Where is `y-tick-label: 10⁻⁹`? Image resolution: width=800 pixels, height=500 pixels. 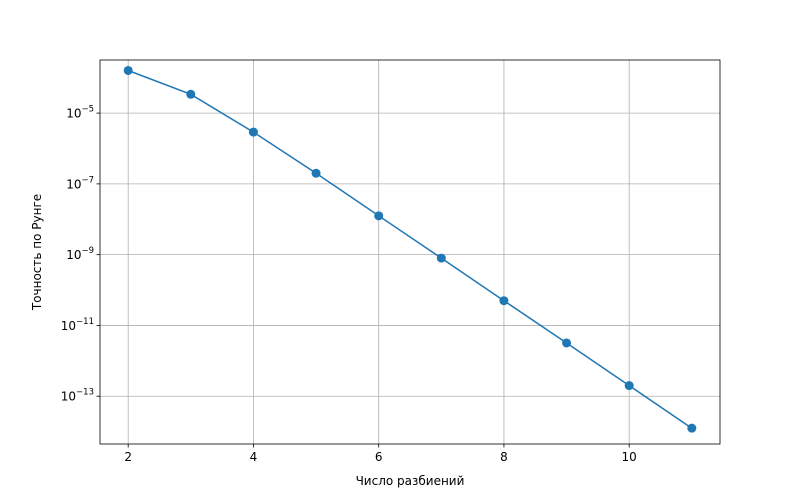
y-tick-label: 10⁻⁹ is located at coordinates (80, 254).